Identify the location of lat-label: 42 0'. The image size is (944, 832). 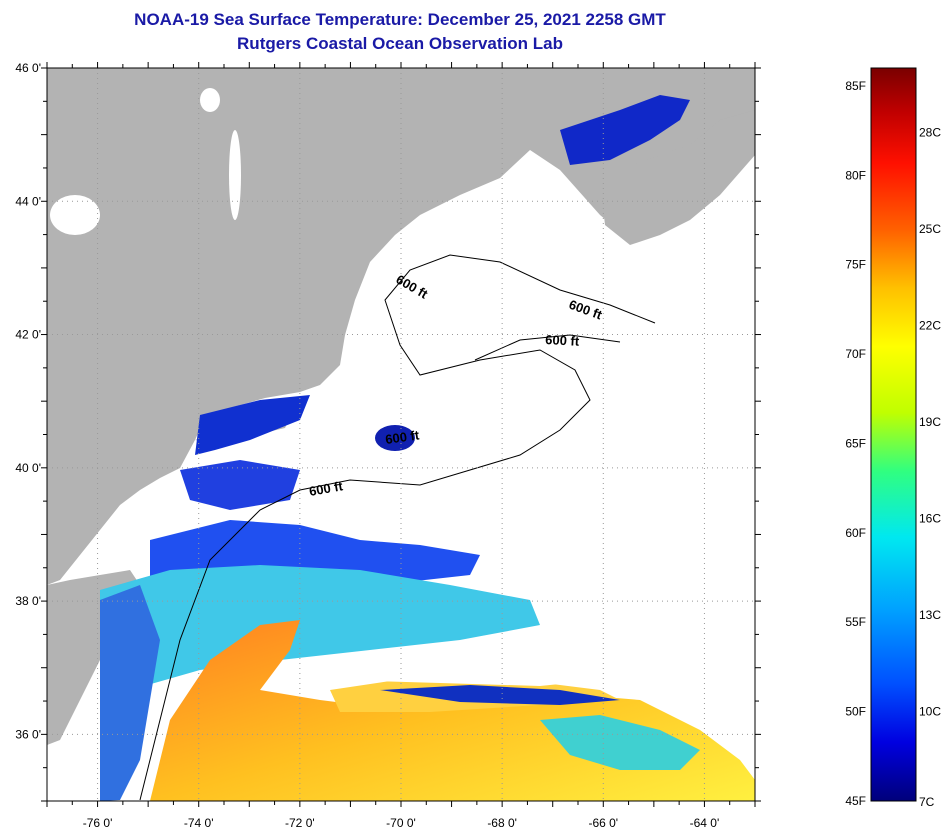
(28, 335).